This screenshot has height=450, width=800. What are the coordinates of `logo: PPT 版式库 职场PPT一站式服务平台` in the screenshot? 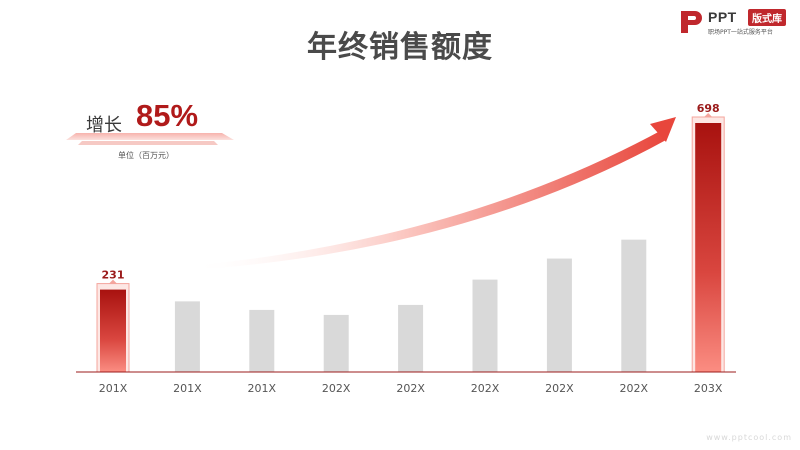 It's located at (737, 23).